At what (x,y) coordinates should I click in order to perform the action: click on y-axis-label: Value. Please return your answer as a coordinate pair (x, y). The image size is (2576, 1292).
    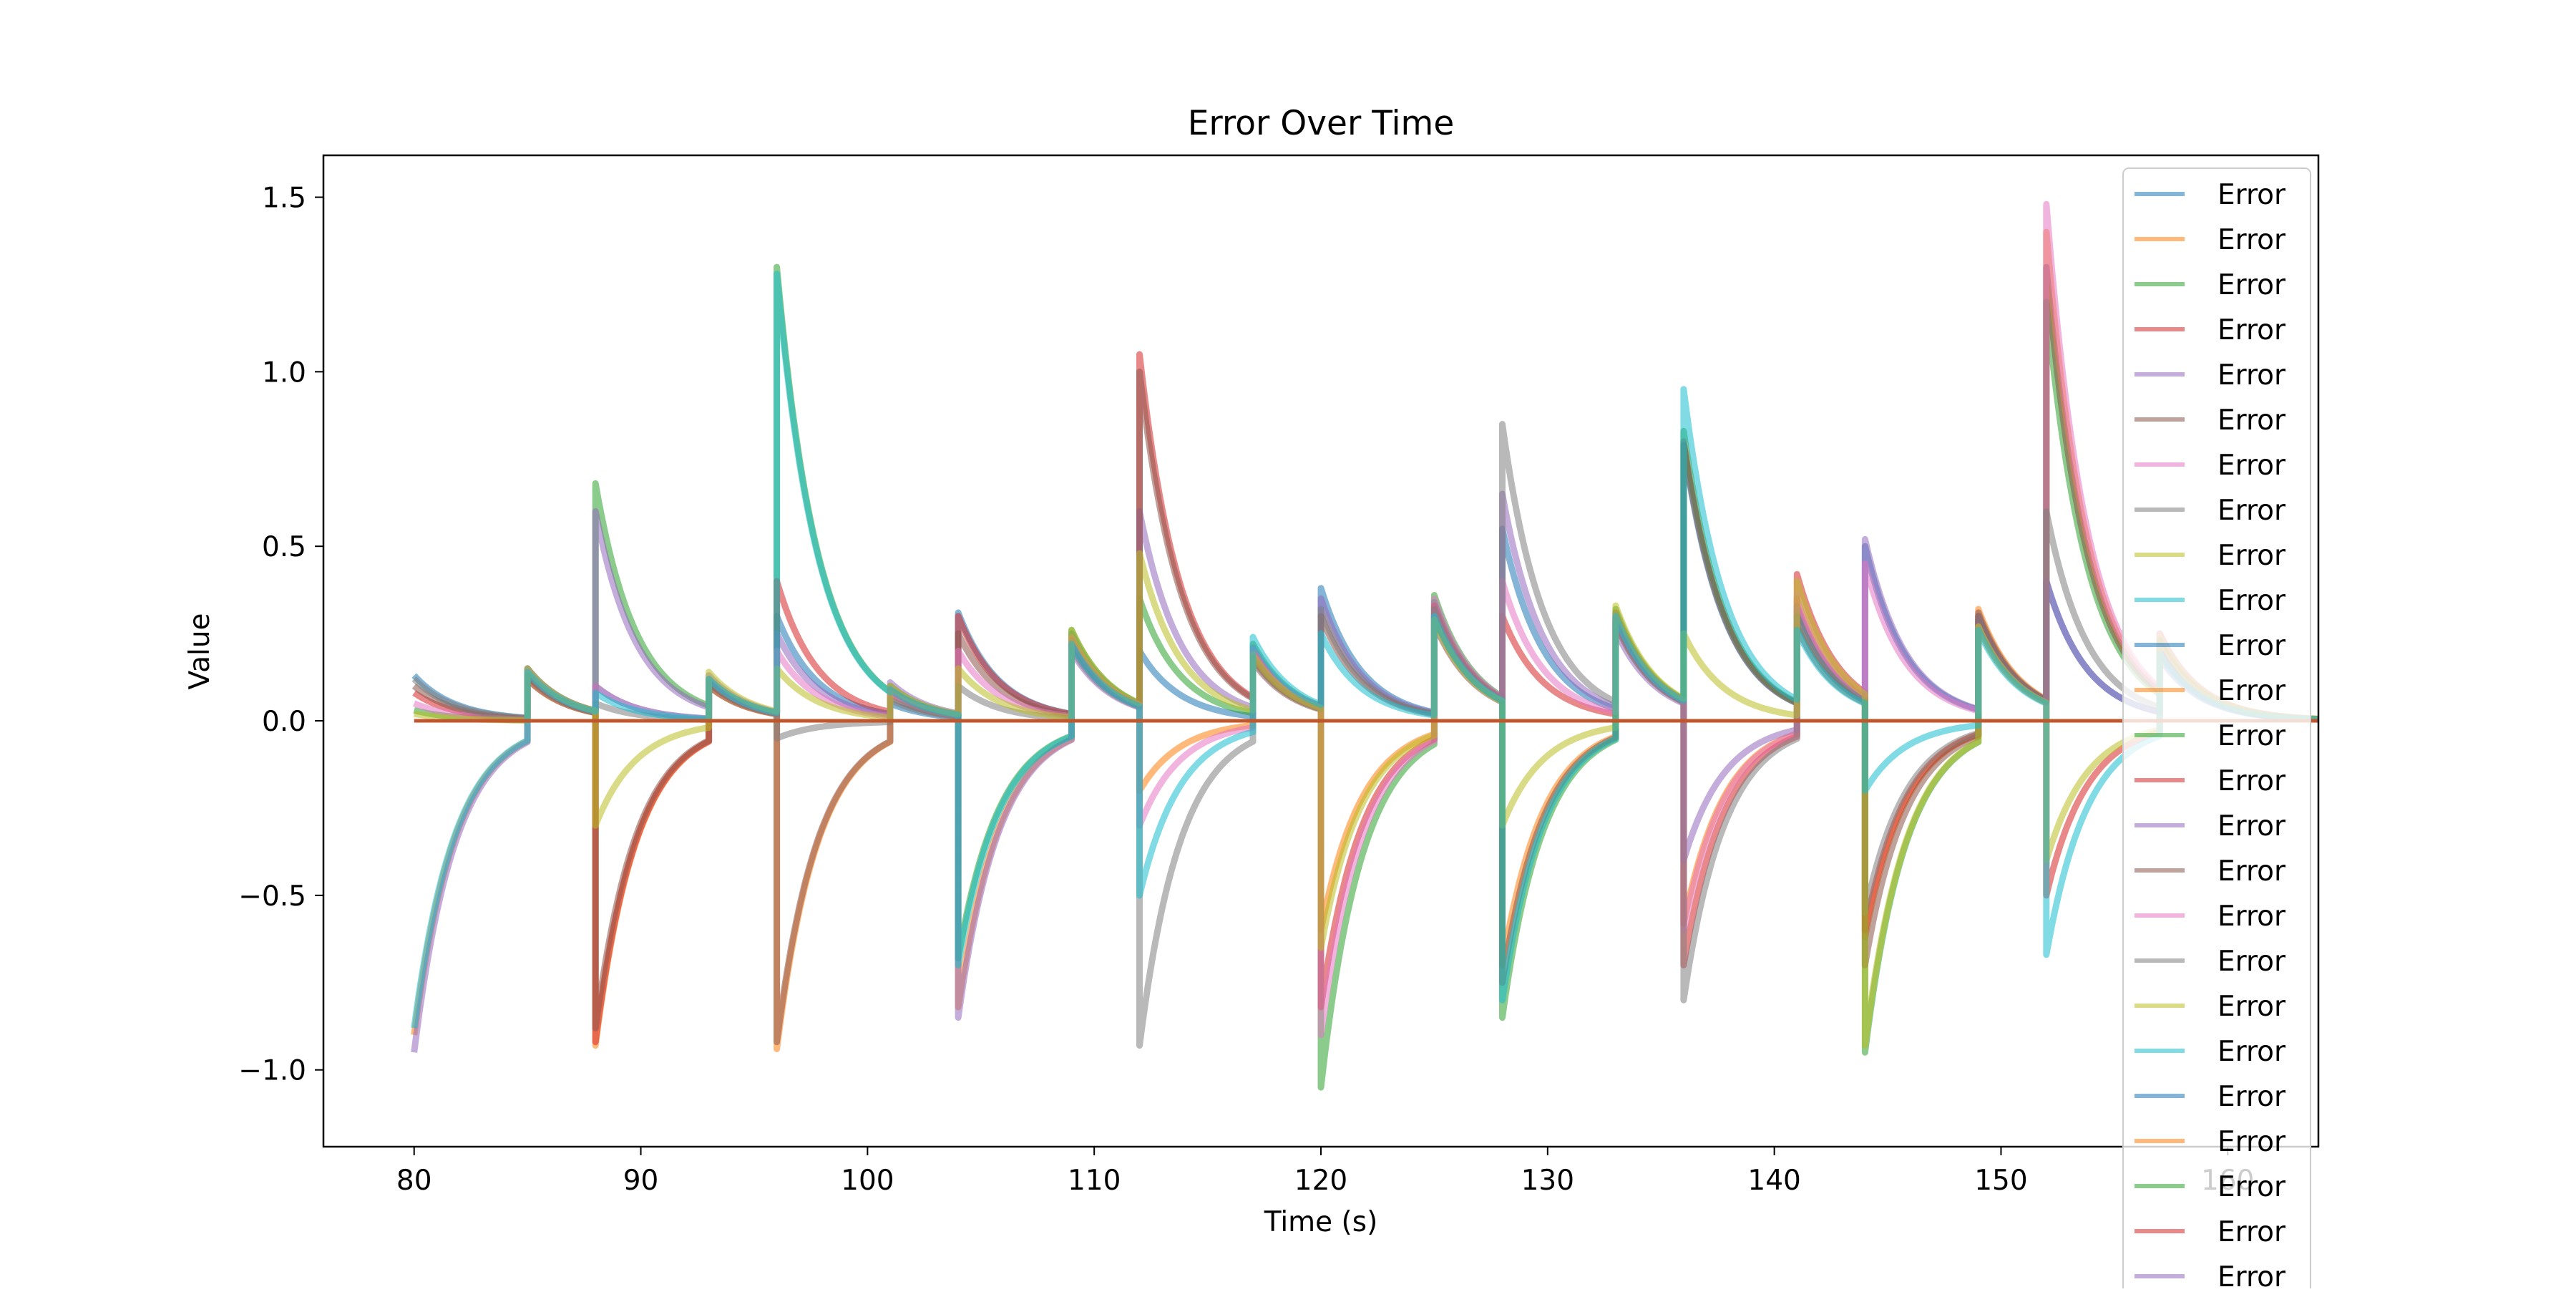
    Looking at the image, I should click on (200, 651).